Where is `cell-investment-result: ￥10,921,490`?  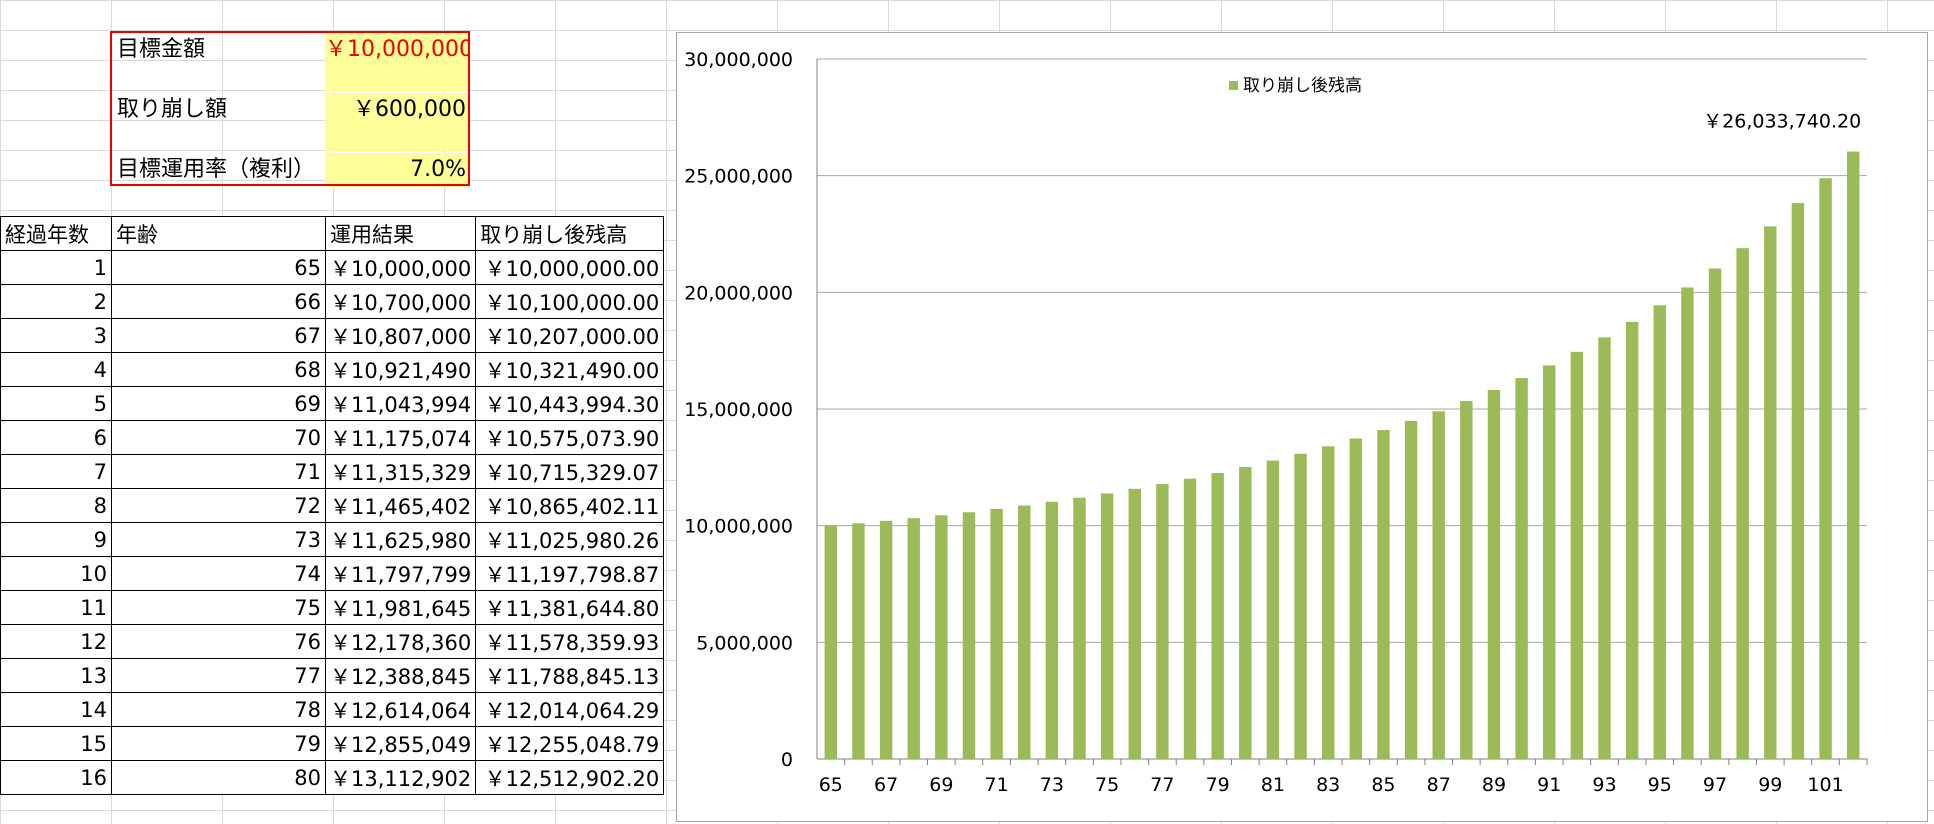
cell-investment-result: ￥10,921,490 is located at coordinates (400, 369).